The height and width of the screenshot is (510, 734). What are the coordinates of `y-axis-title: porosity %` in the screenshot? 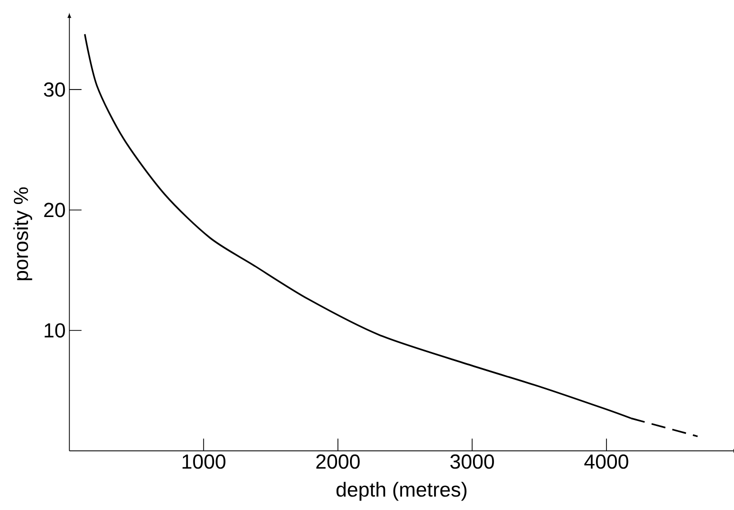 It's located at (22, 233).